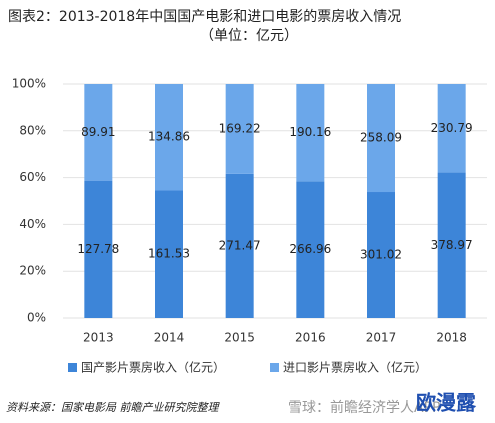  I want to click on legend-label: 进口影片票房收入（亿元）, so click(355, 367).